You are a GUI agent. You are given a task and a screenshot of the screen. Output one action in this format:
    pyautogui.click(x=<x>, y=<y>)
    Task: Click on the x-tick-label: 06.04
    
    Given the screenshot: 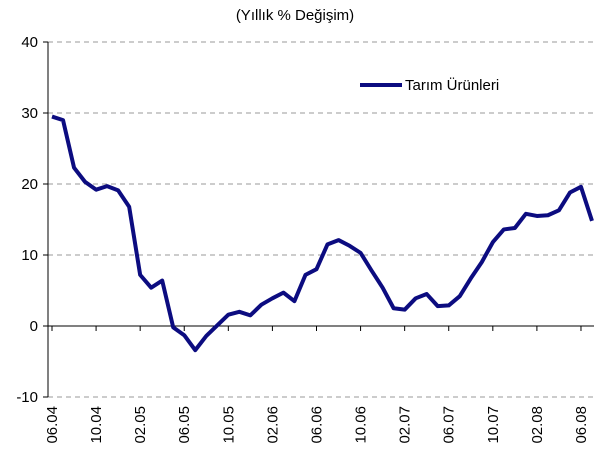 What is the action you would take?
    pyautogui.click(x=52, y=425)
    